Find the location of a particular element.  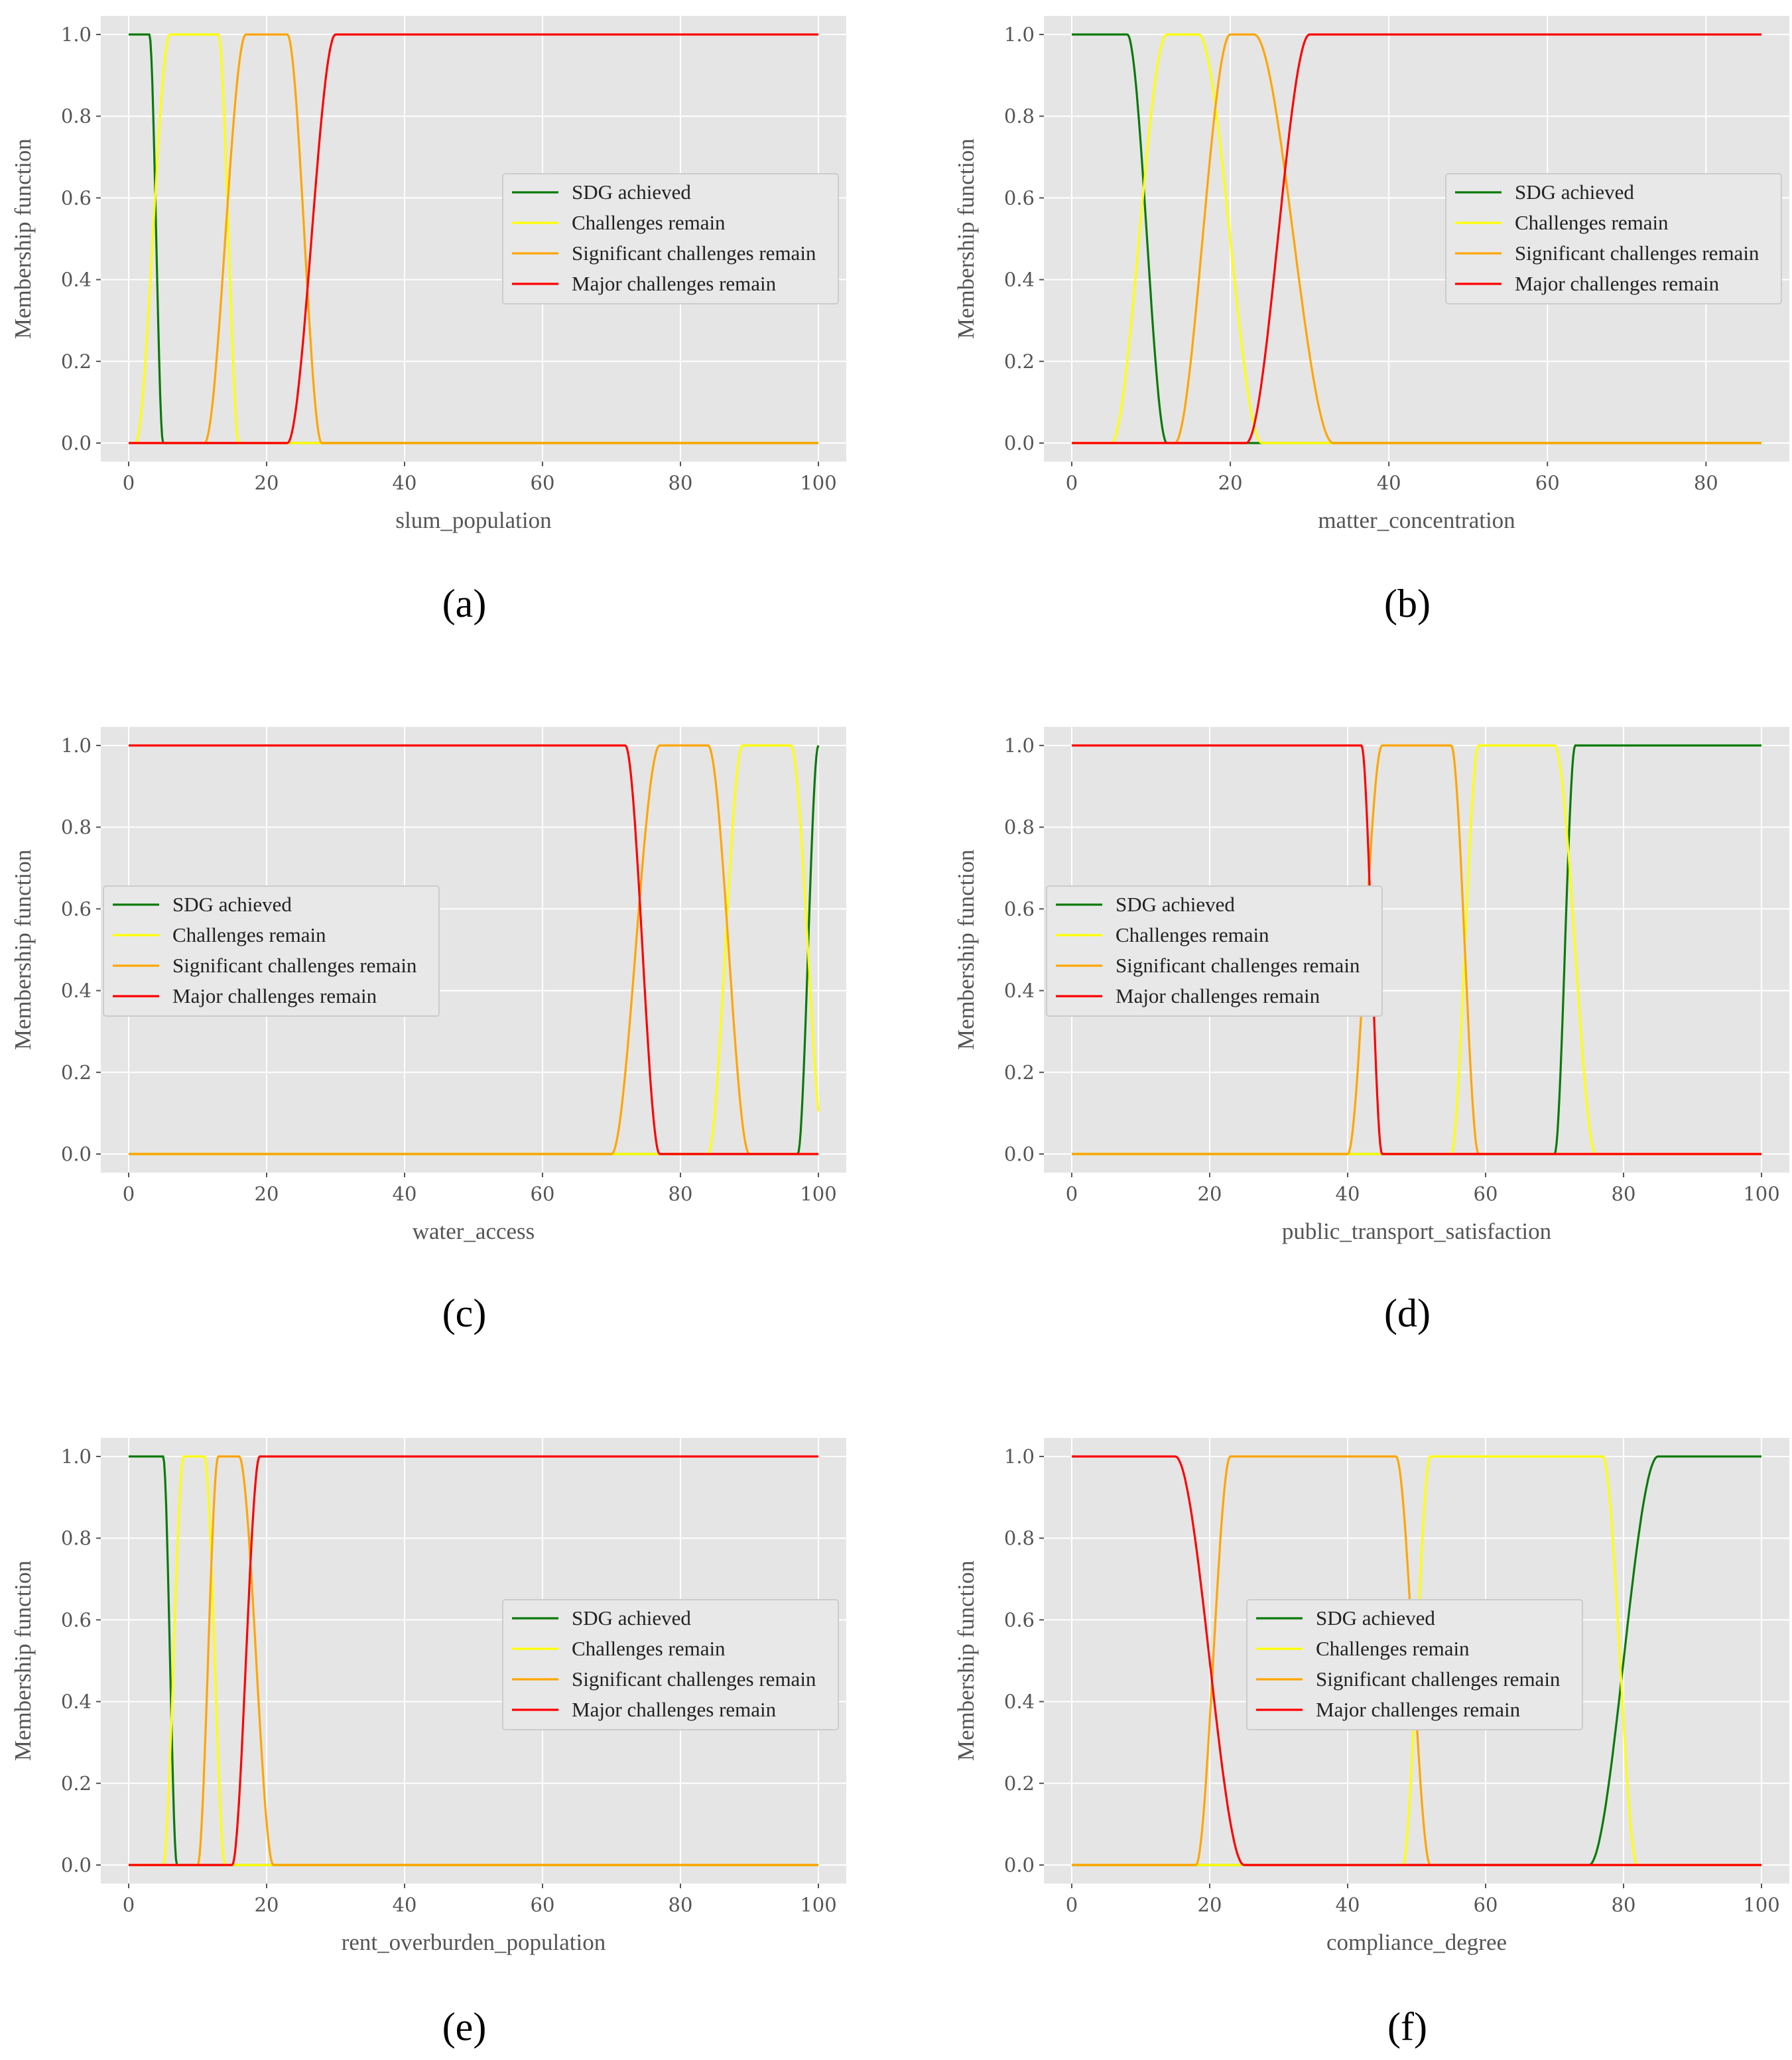

x-axis-label: matter_concentration is located at coordinates (1416, 520).